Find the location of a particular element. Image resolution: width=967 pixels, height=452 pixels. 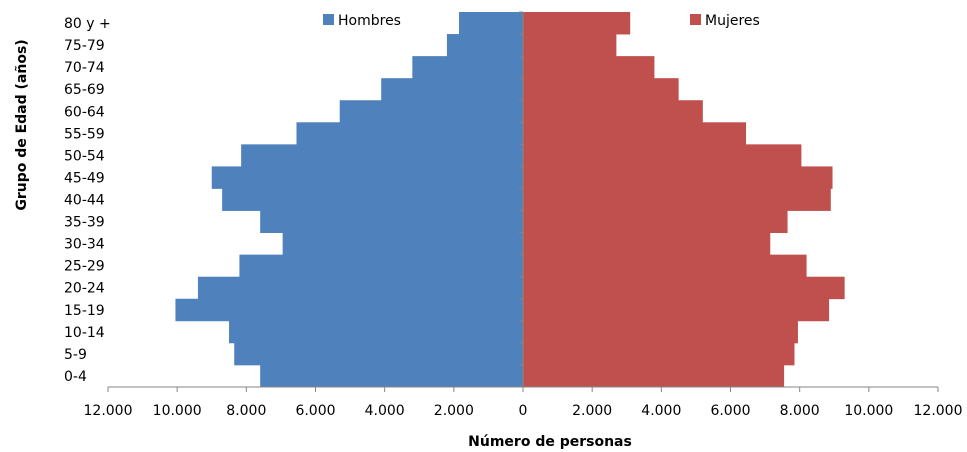

y-tick-label: 30-34 is located at coordinates (84, 245).